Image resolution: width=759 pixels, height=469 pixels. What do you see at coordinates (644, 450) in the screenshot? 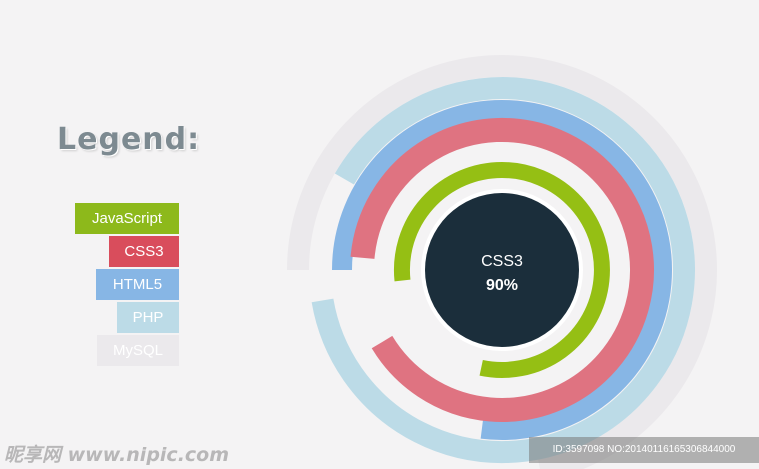
I see `watermark-id-bar: ID:3597098 NO:20140116165306844000` at bounding box center [644, 450].